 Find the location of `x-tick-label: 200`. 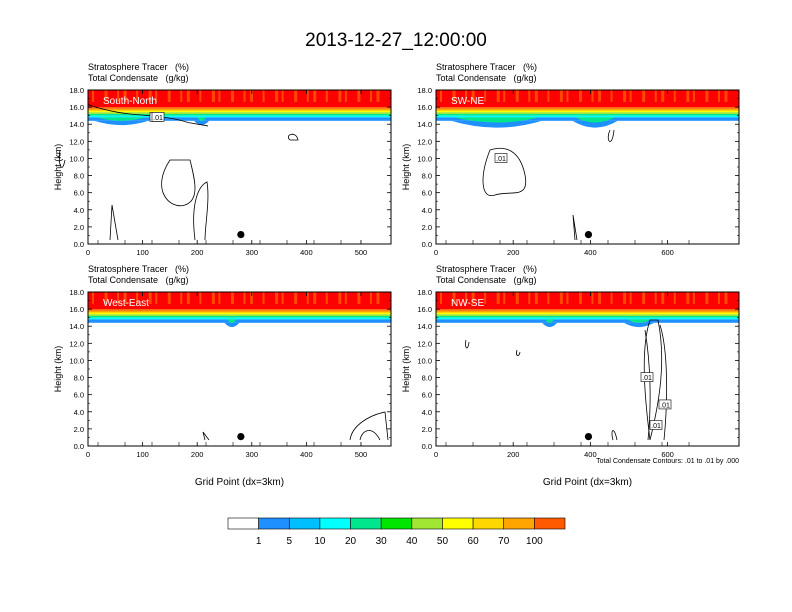

x-tick-label: 200 is located at coordinates (513, 454).